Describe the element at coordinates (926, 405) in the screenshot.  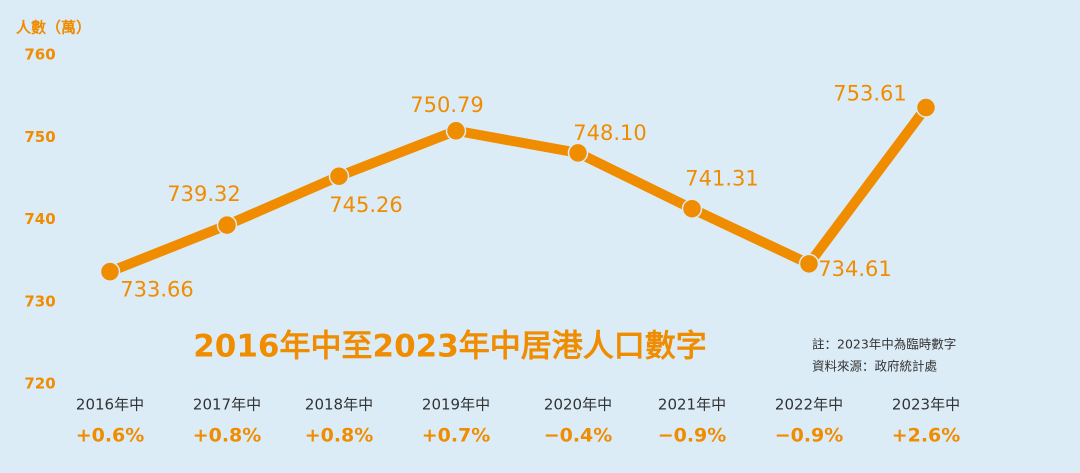
I see `x-tick-label: 2023年中` at that location.